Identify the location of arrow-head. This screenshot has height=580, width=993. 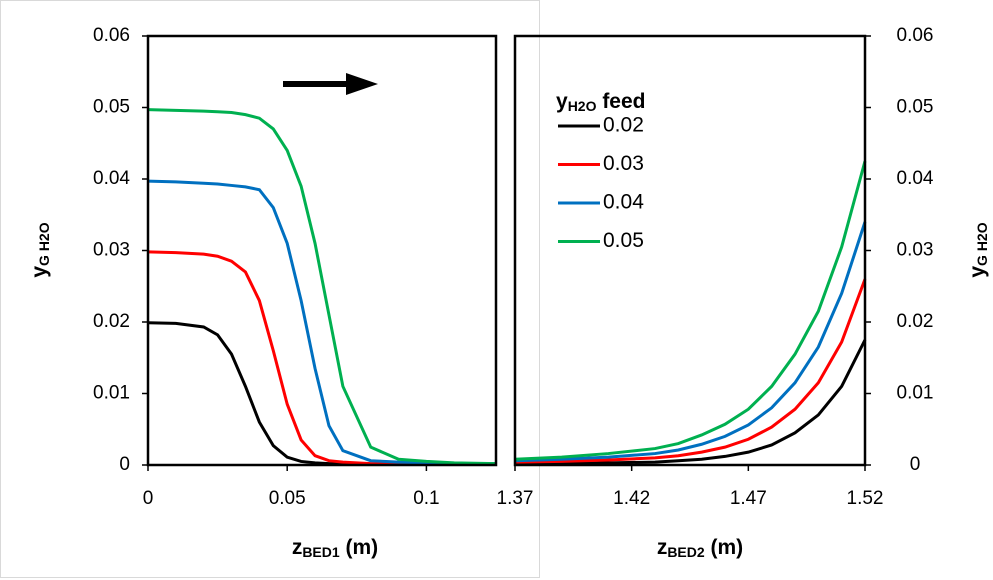
(362, 84).